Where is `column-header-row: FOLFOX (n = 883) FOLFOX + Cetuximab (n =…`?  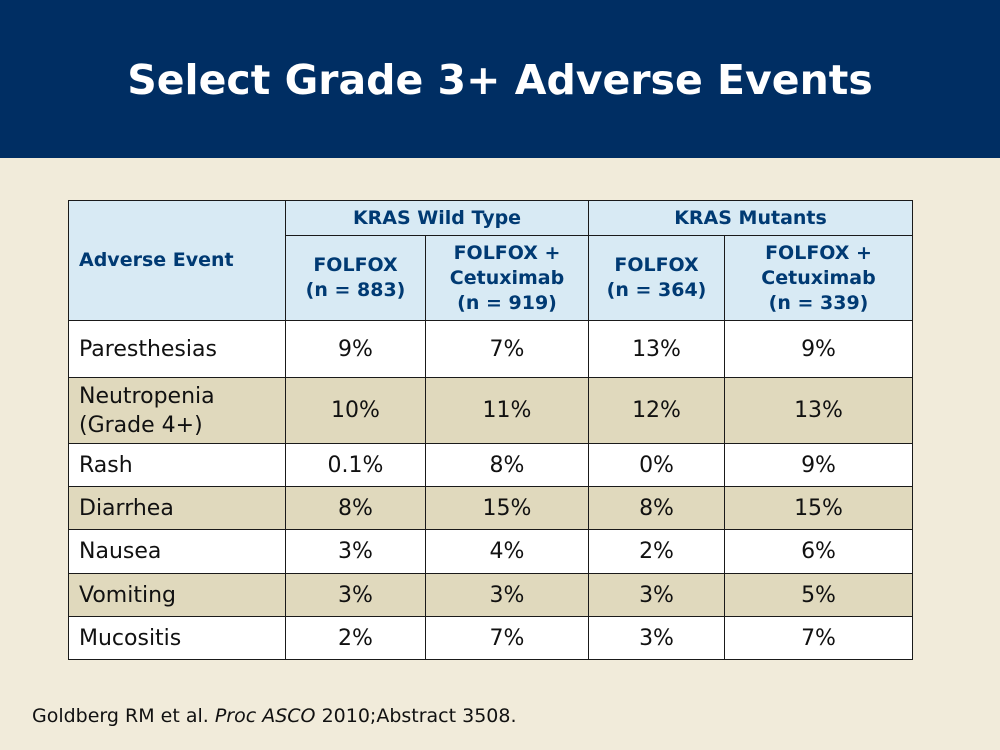
column-header-row: FOLFOX (n = 883) FOLFOX + Cetuximab (n =… is located at coordinates (491, 278).